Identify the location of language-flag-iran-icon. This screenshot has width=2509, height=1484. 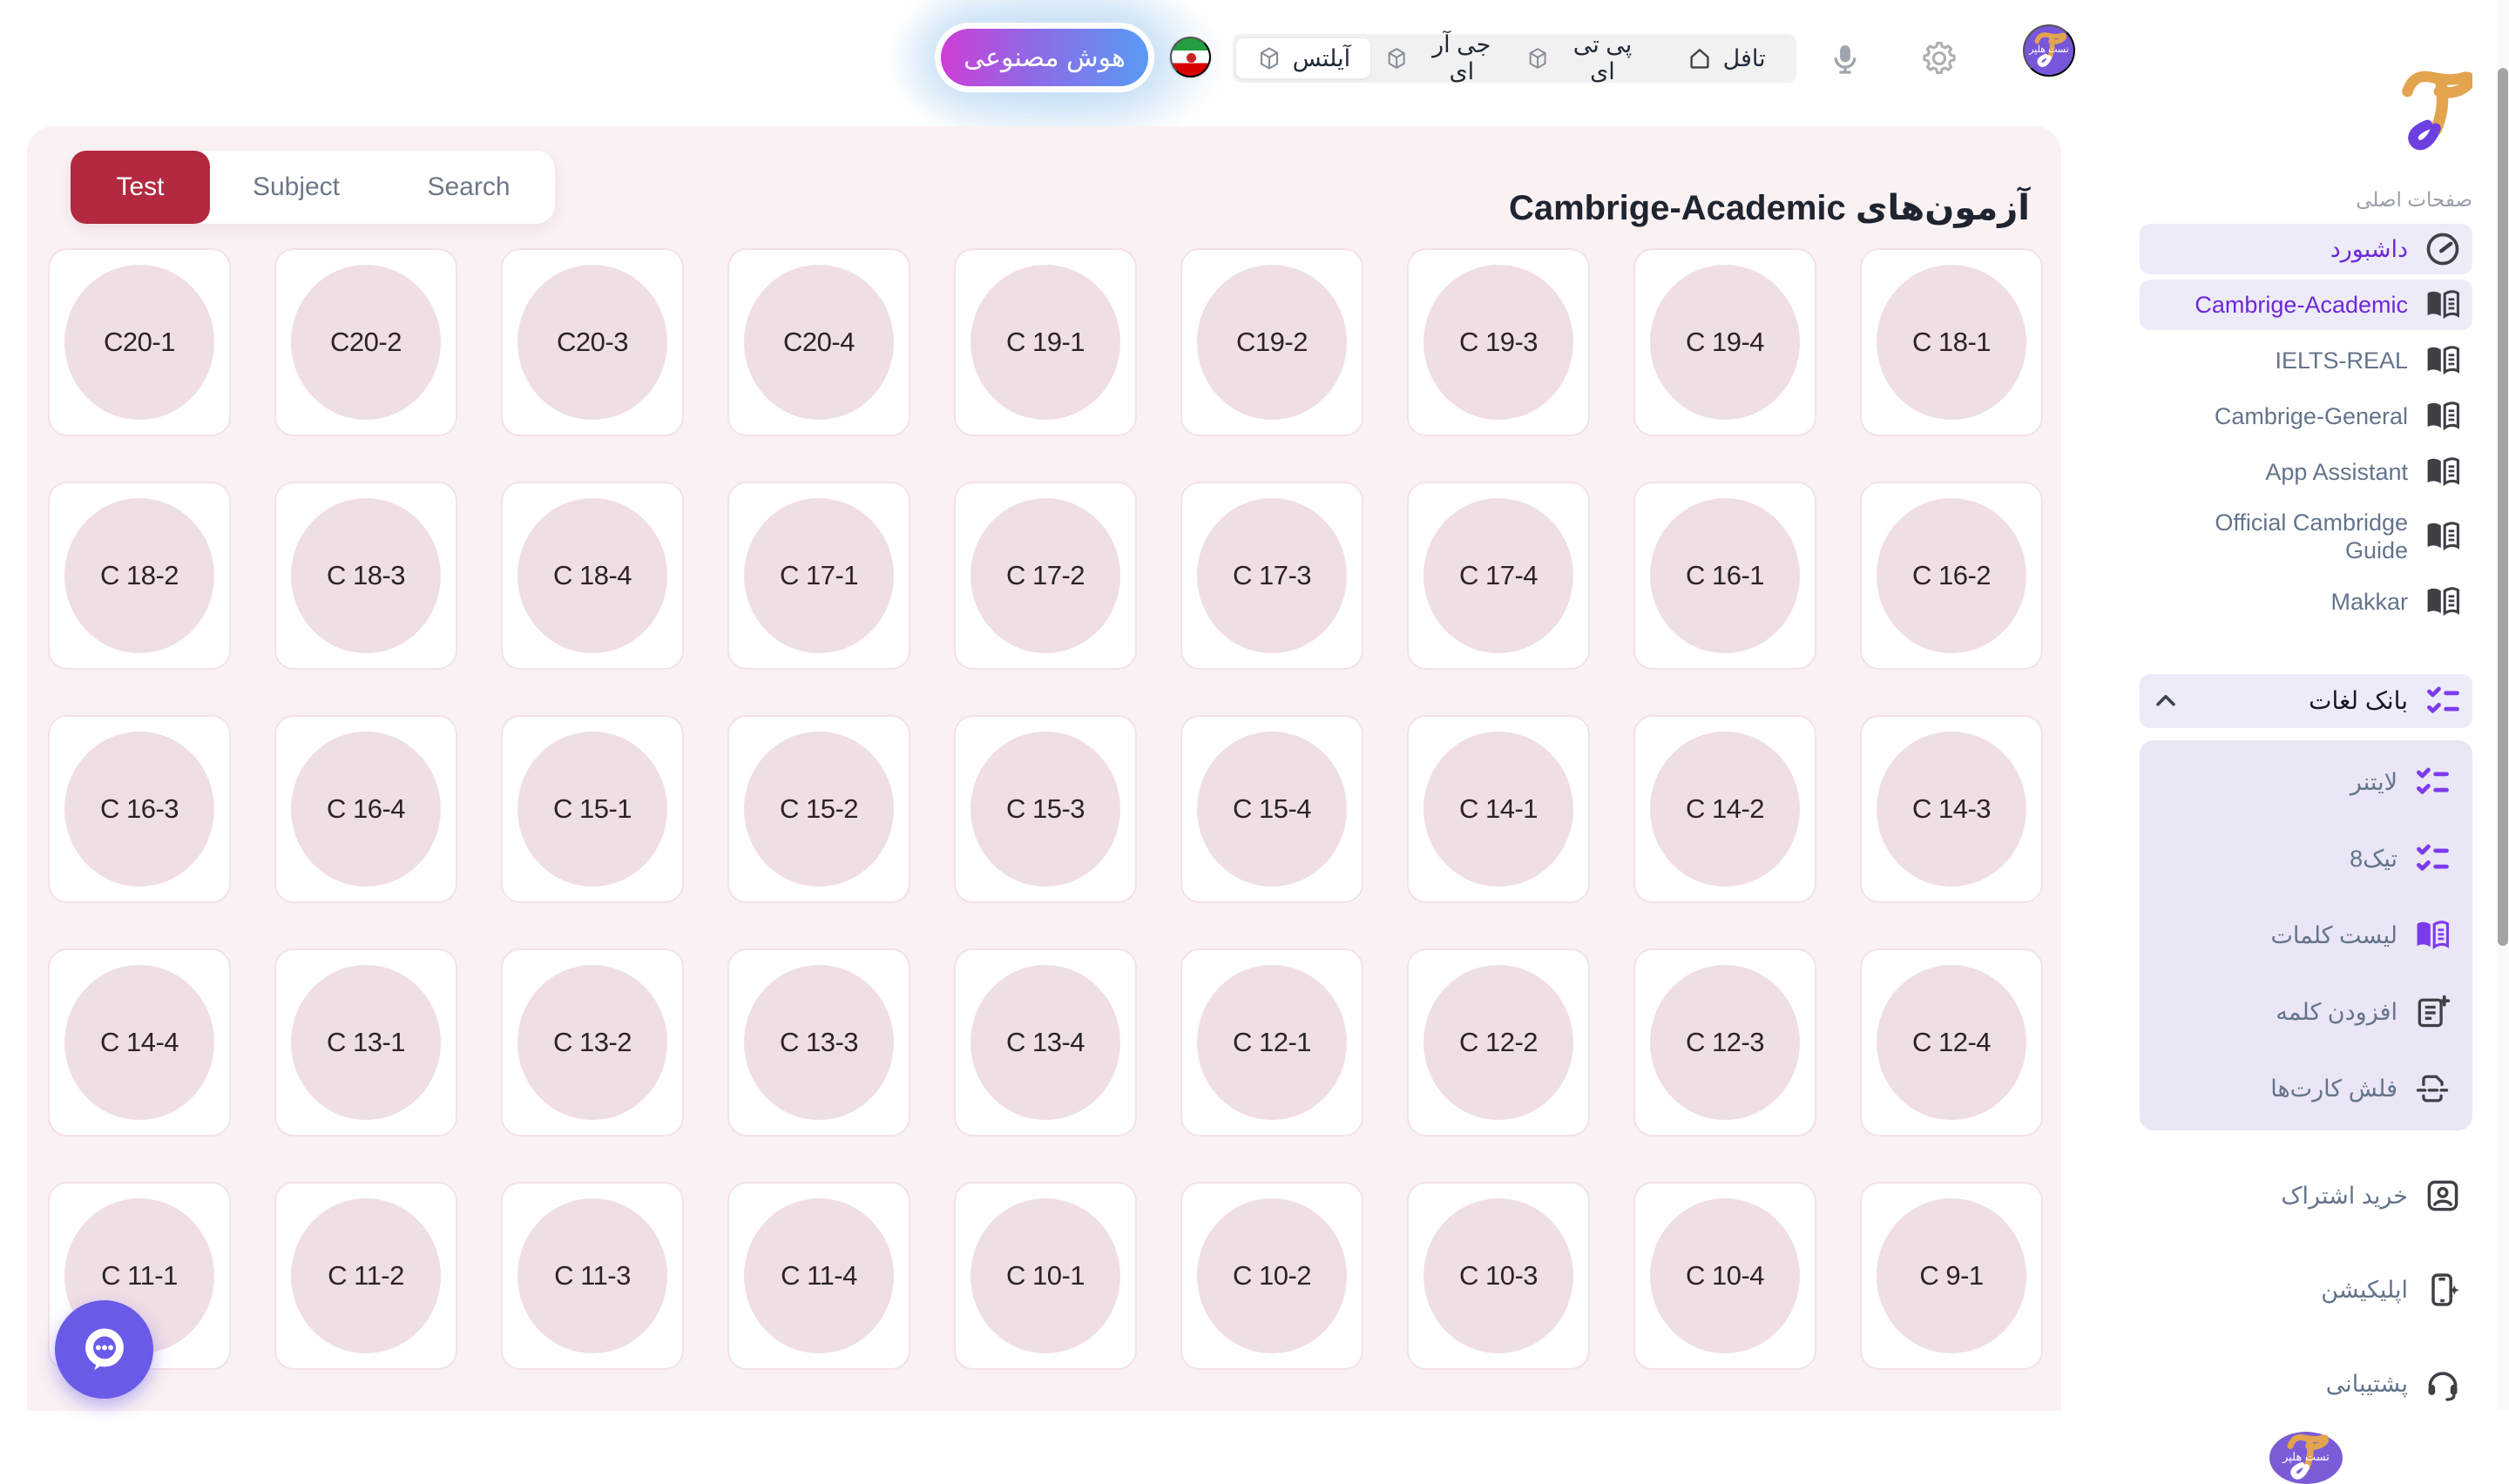
(1190, 57).